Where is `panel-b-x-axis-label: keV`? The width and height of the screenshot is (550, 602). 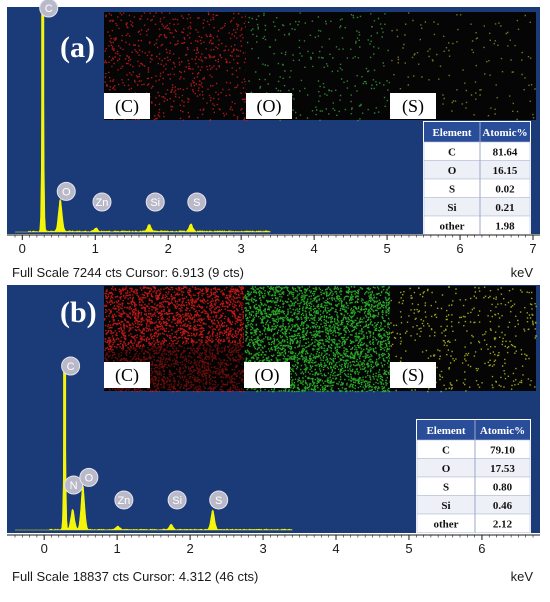 panel-b-x-axis-label: keV is located at coordinates (522, 576).